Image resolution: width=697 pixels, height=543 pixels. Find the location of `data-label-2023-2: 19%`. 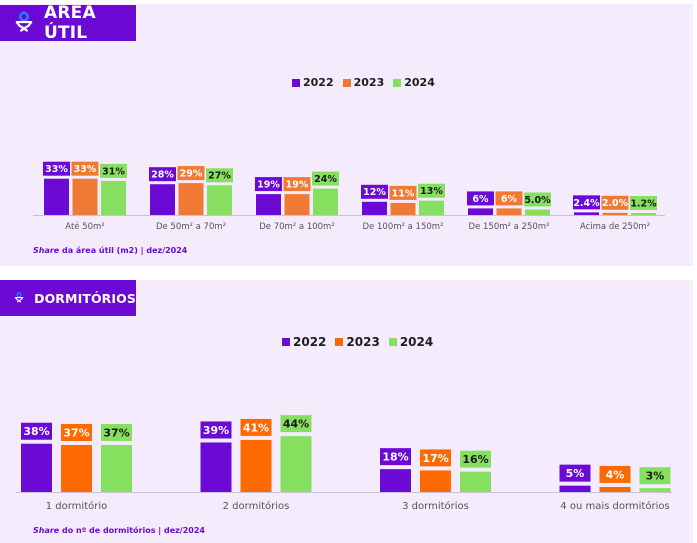

data-label-2023-2: 19% is located at coordinates (297, 185).